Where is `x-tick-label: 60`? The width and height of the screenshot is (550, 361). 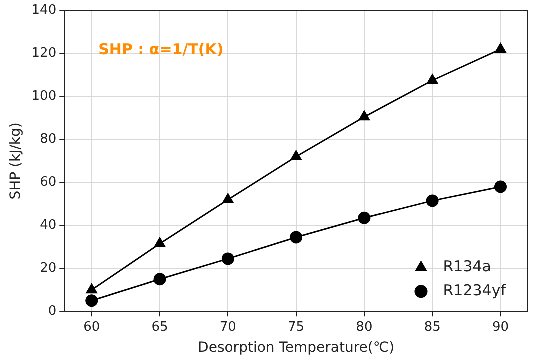
x-tick-label: 60 is located at coordinates (92, 327).